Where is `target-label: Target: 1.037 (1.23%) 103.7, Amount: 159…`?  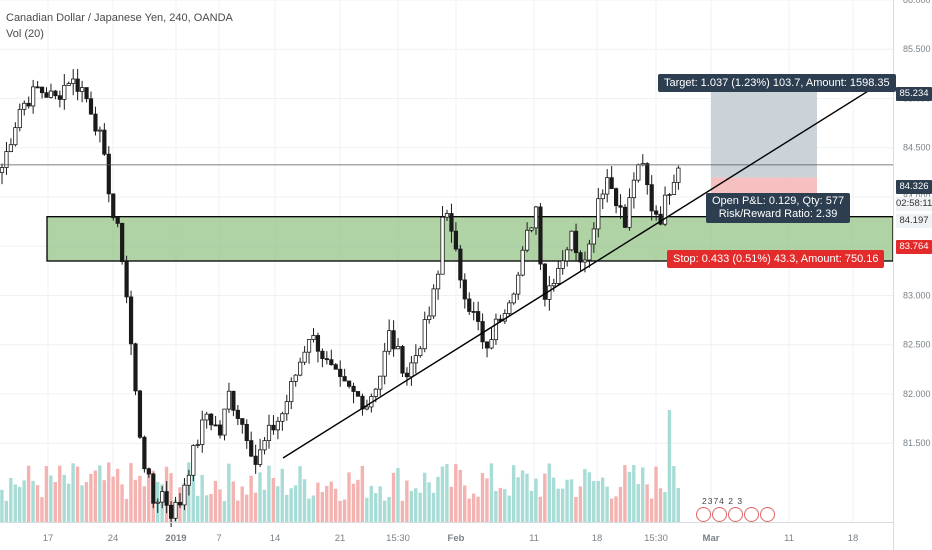
target-label: Target: 1.037 (1.23%) 103.7, Amount: 159… is located at coordinates (777, 83).